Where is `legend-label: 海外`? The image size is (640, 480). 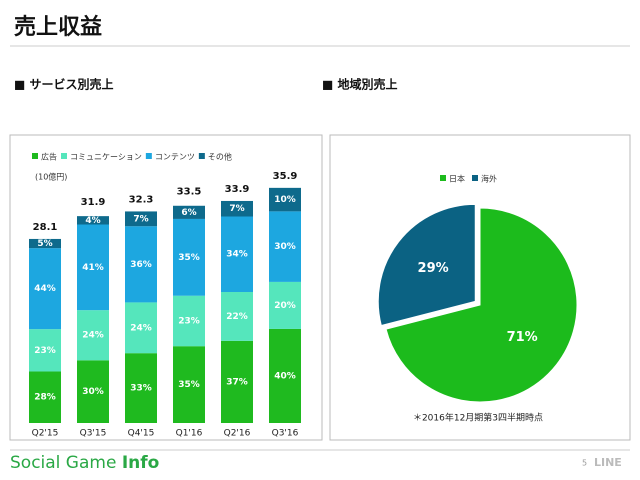 legend-label: 海外 is located at coordinates (489, 179).